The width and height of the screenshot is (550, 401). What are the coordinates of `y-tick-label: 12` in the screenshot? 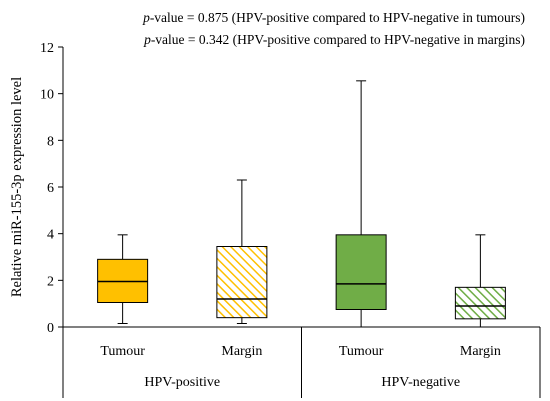 It's located at (47, 48).